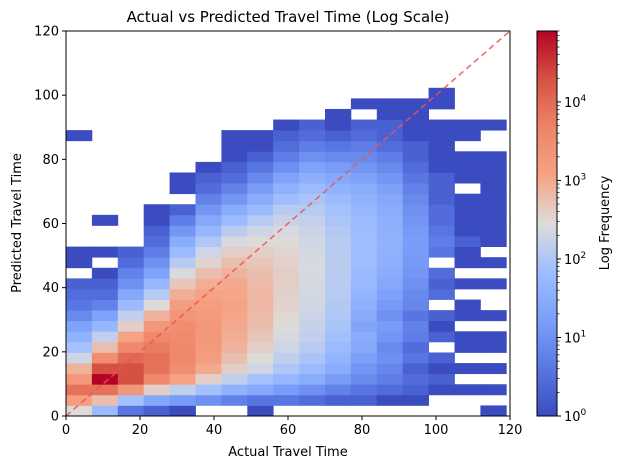  What do you see at coordinates (214, 430) in the screenshot?
I see `x-tick-label: 40` at bounding box center [214, 430].